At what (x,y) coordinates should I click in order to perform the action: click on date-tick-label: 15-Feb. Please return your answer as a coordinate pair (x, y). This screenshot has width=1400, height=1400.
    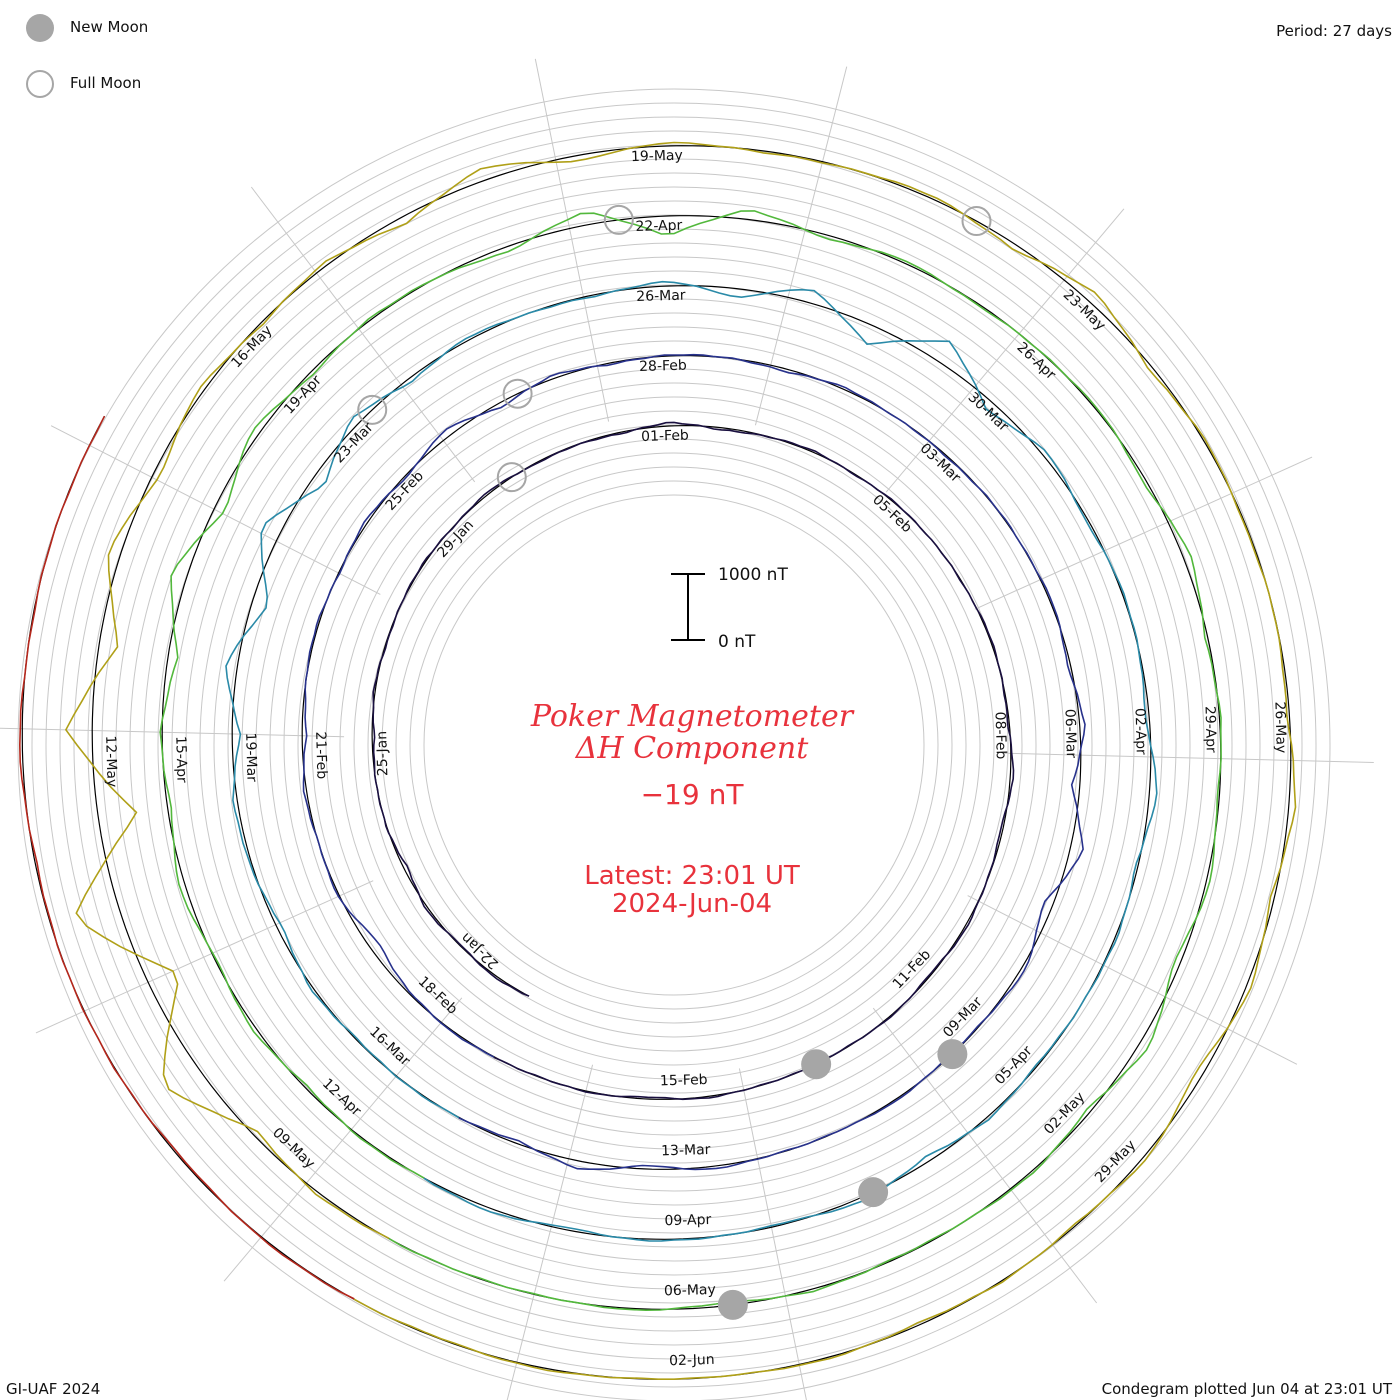
    Looking at the image, I should click on (684, 1080).